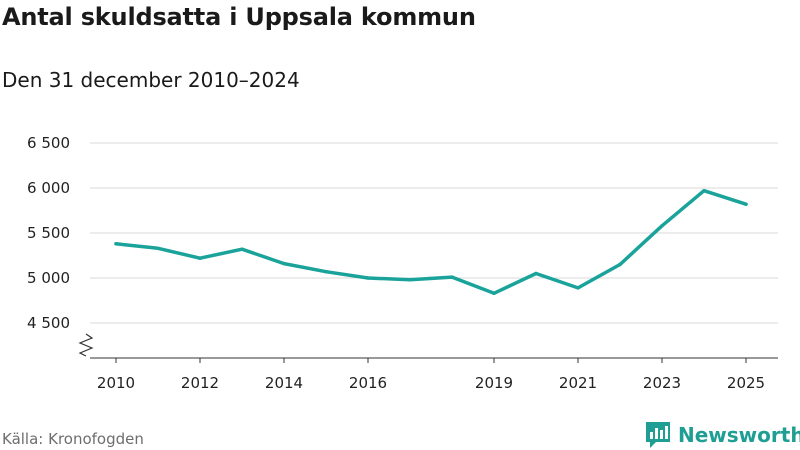 The height and width of the screenshot is (450, 800). Describe the element at coordinates (48, 323) in the screenshot. I see `y-tick-label: 4 500` at that location.